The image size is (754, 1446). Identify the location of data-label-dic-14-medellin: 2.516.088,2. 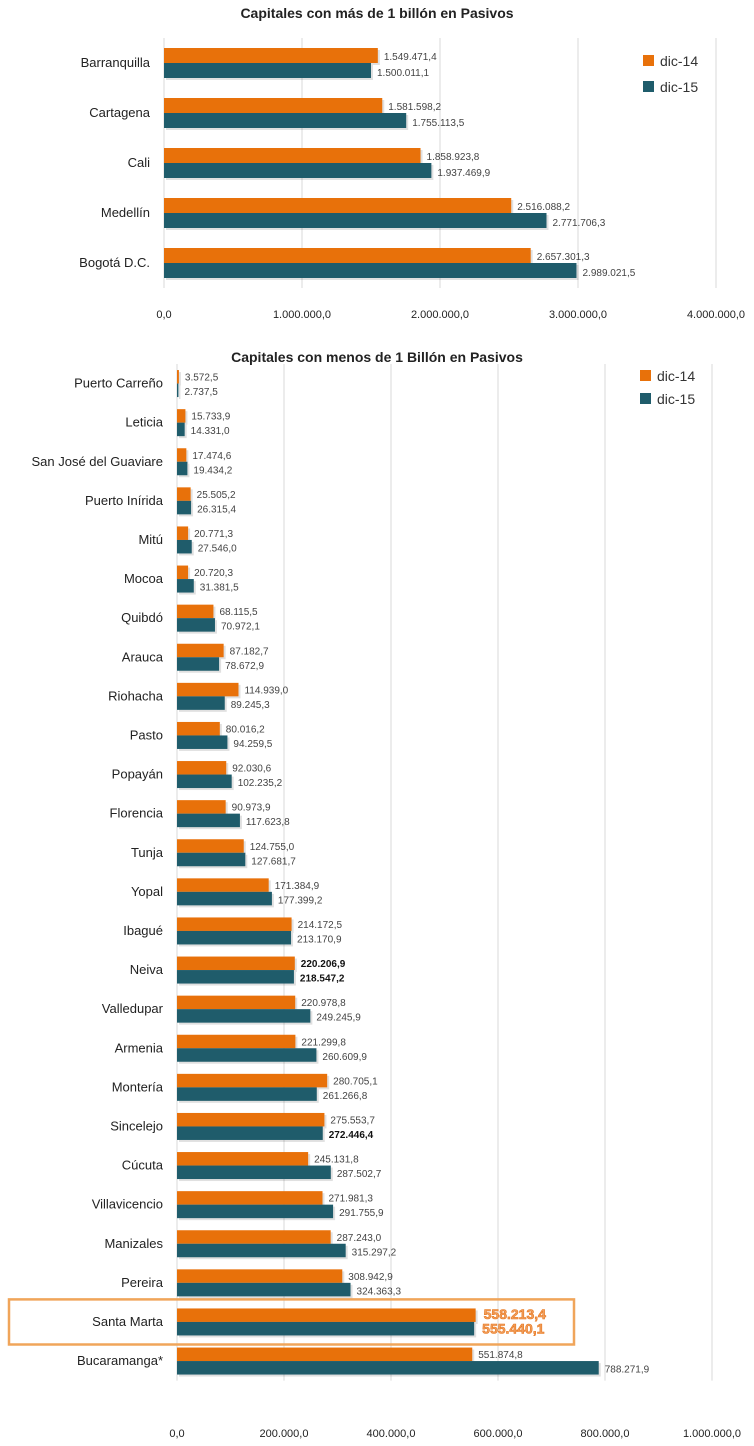
(543, 207).